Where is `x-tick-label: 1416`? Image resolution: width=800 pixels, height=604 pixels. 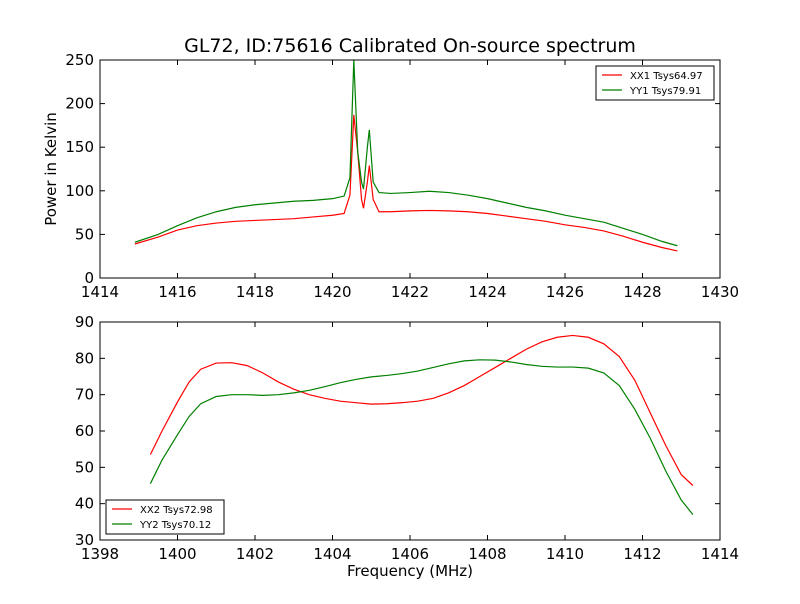
x-tick-label: 1416 is located at coordinates (177, 292).